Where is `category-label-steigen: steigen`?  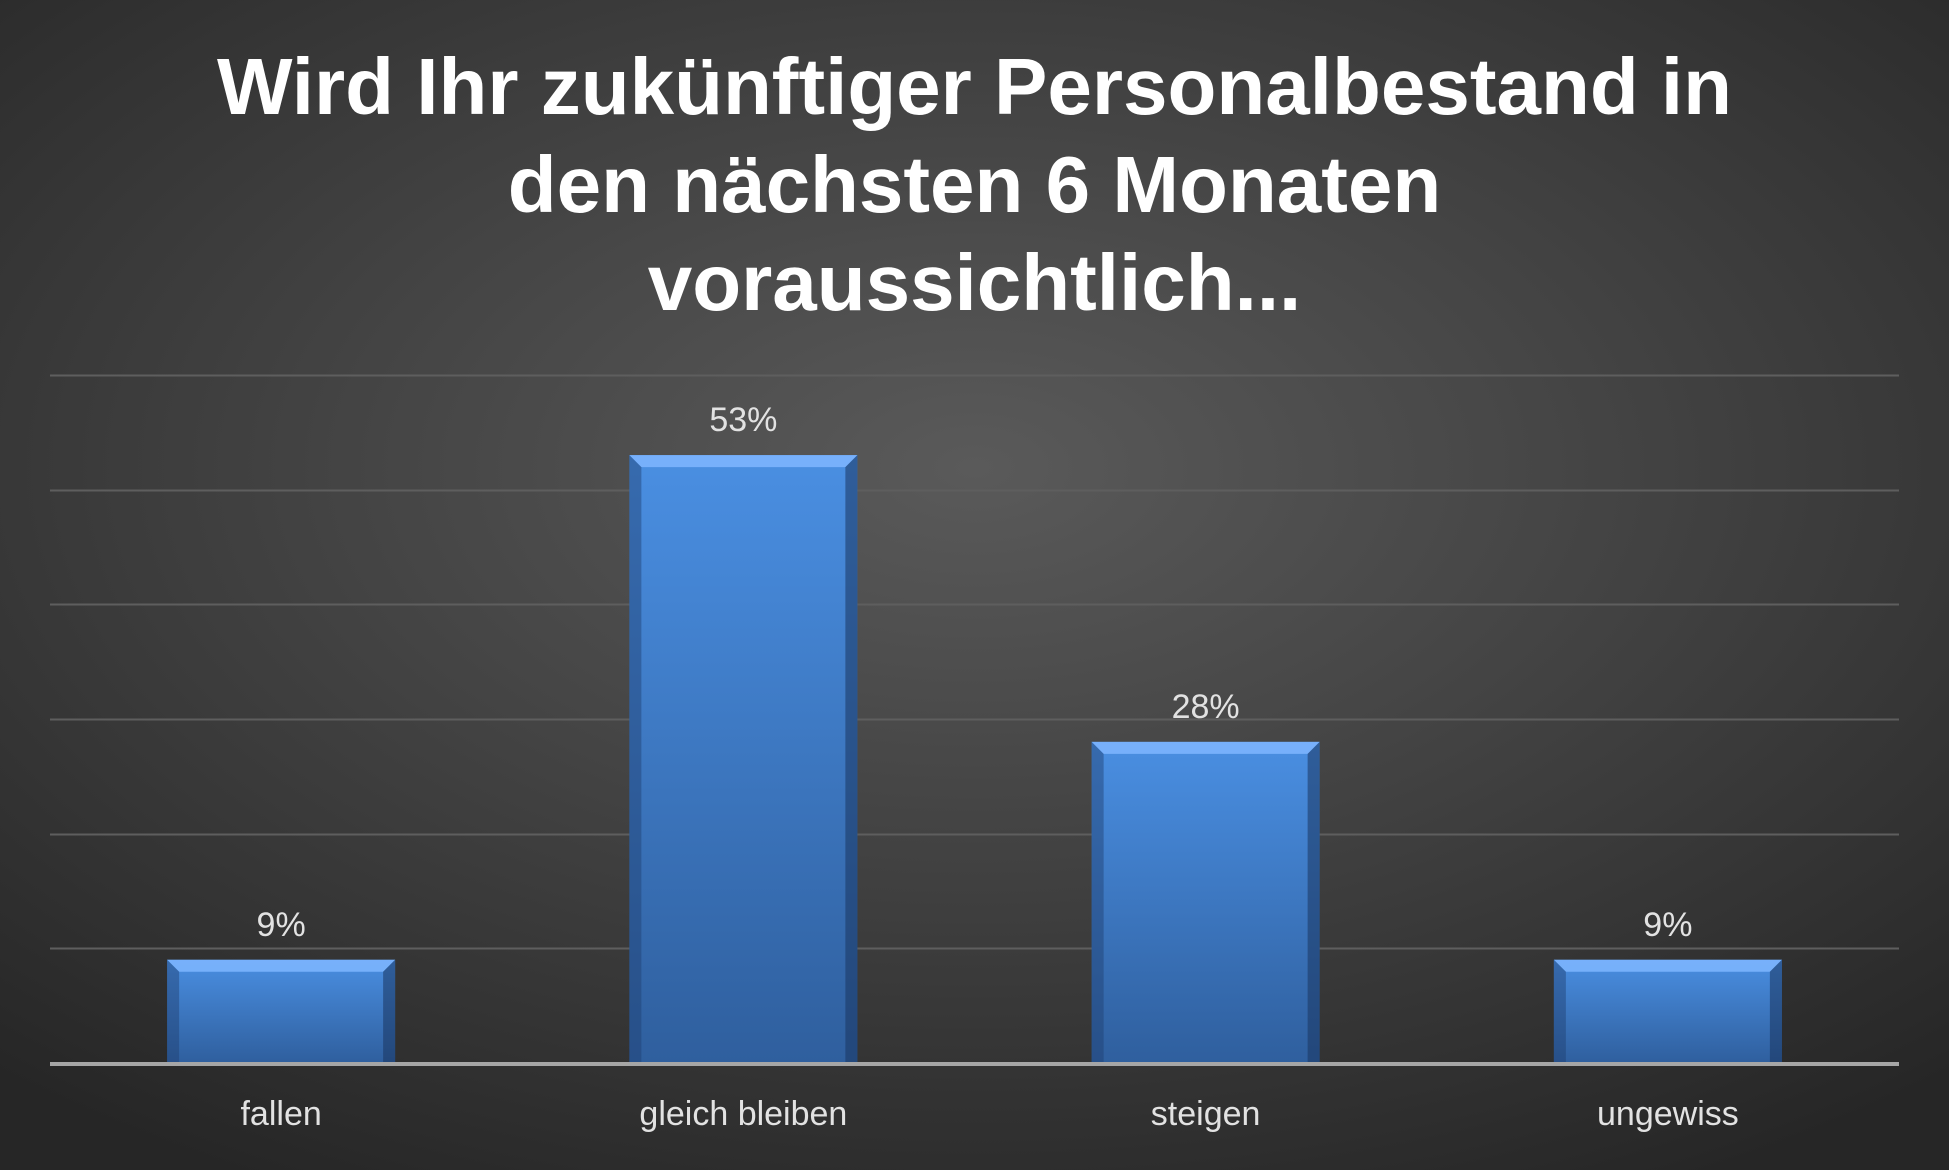
category-label-steigen: steigen is located at coordinates (1206, 1114).